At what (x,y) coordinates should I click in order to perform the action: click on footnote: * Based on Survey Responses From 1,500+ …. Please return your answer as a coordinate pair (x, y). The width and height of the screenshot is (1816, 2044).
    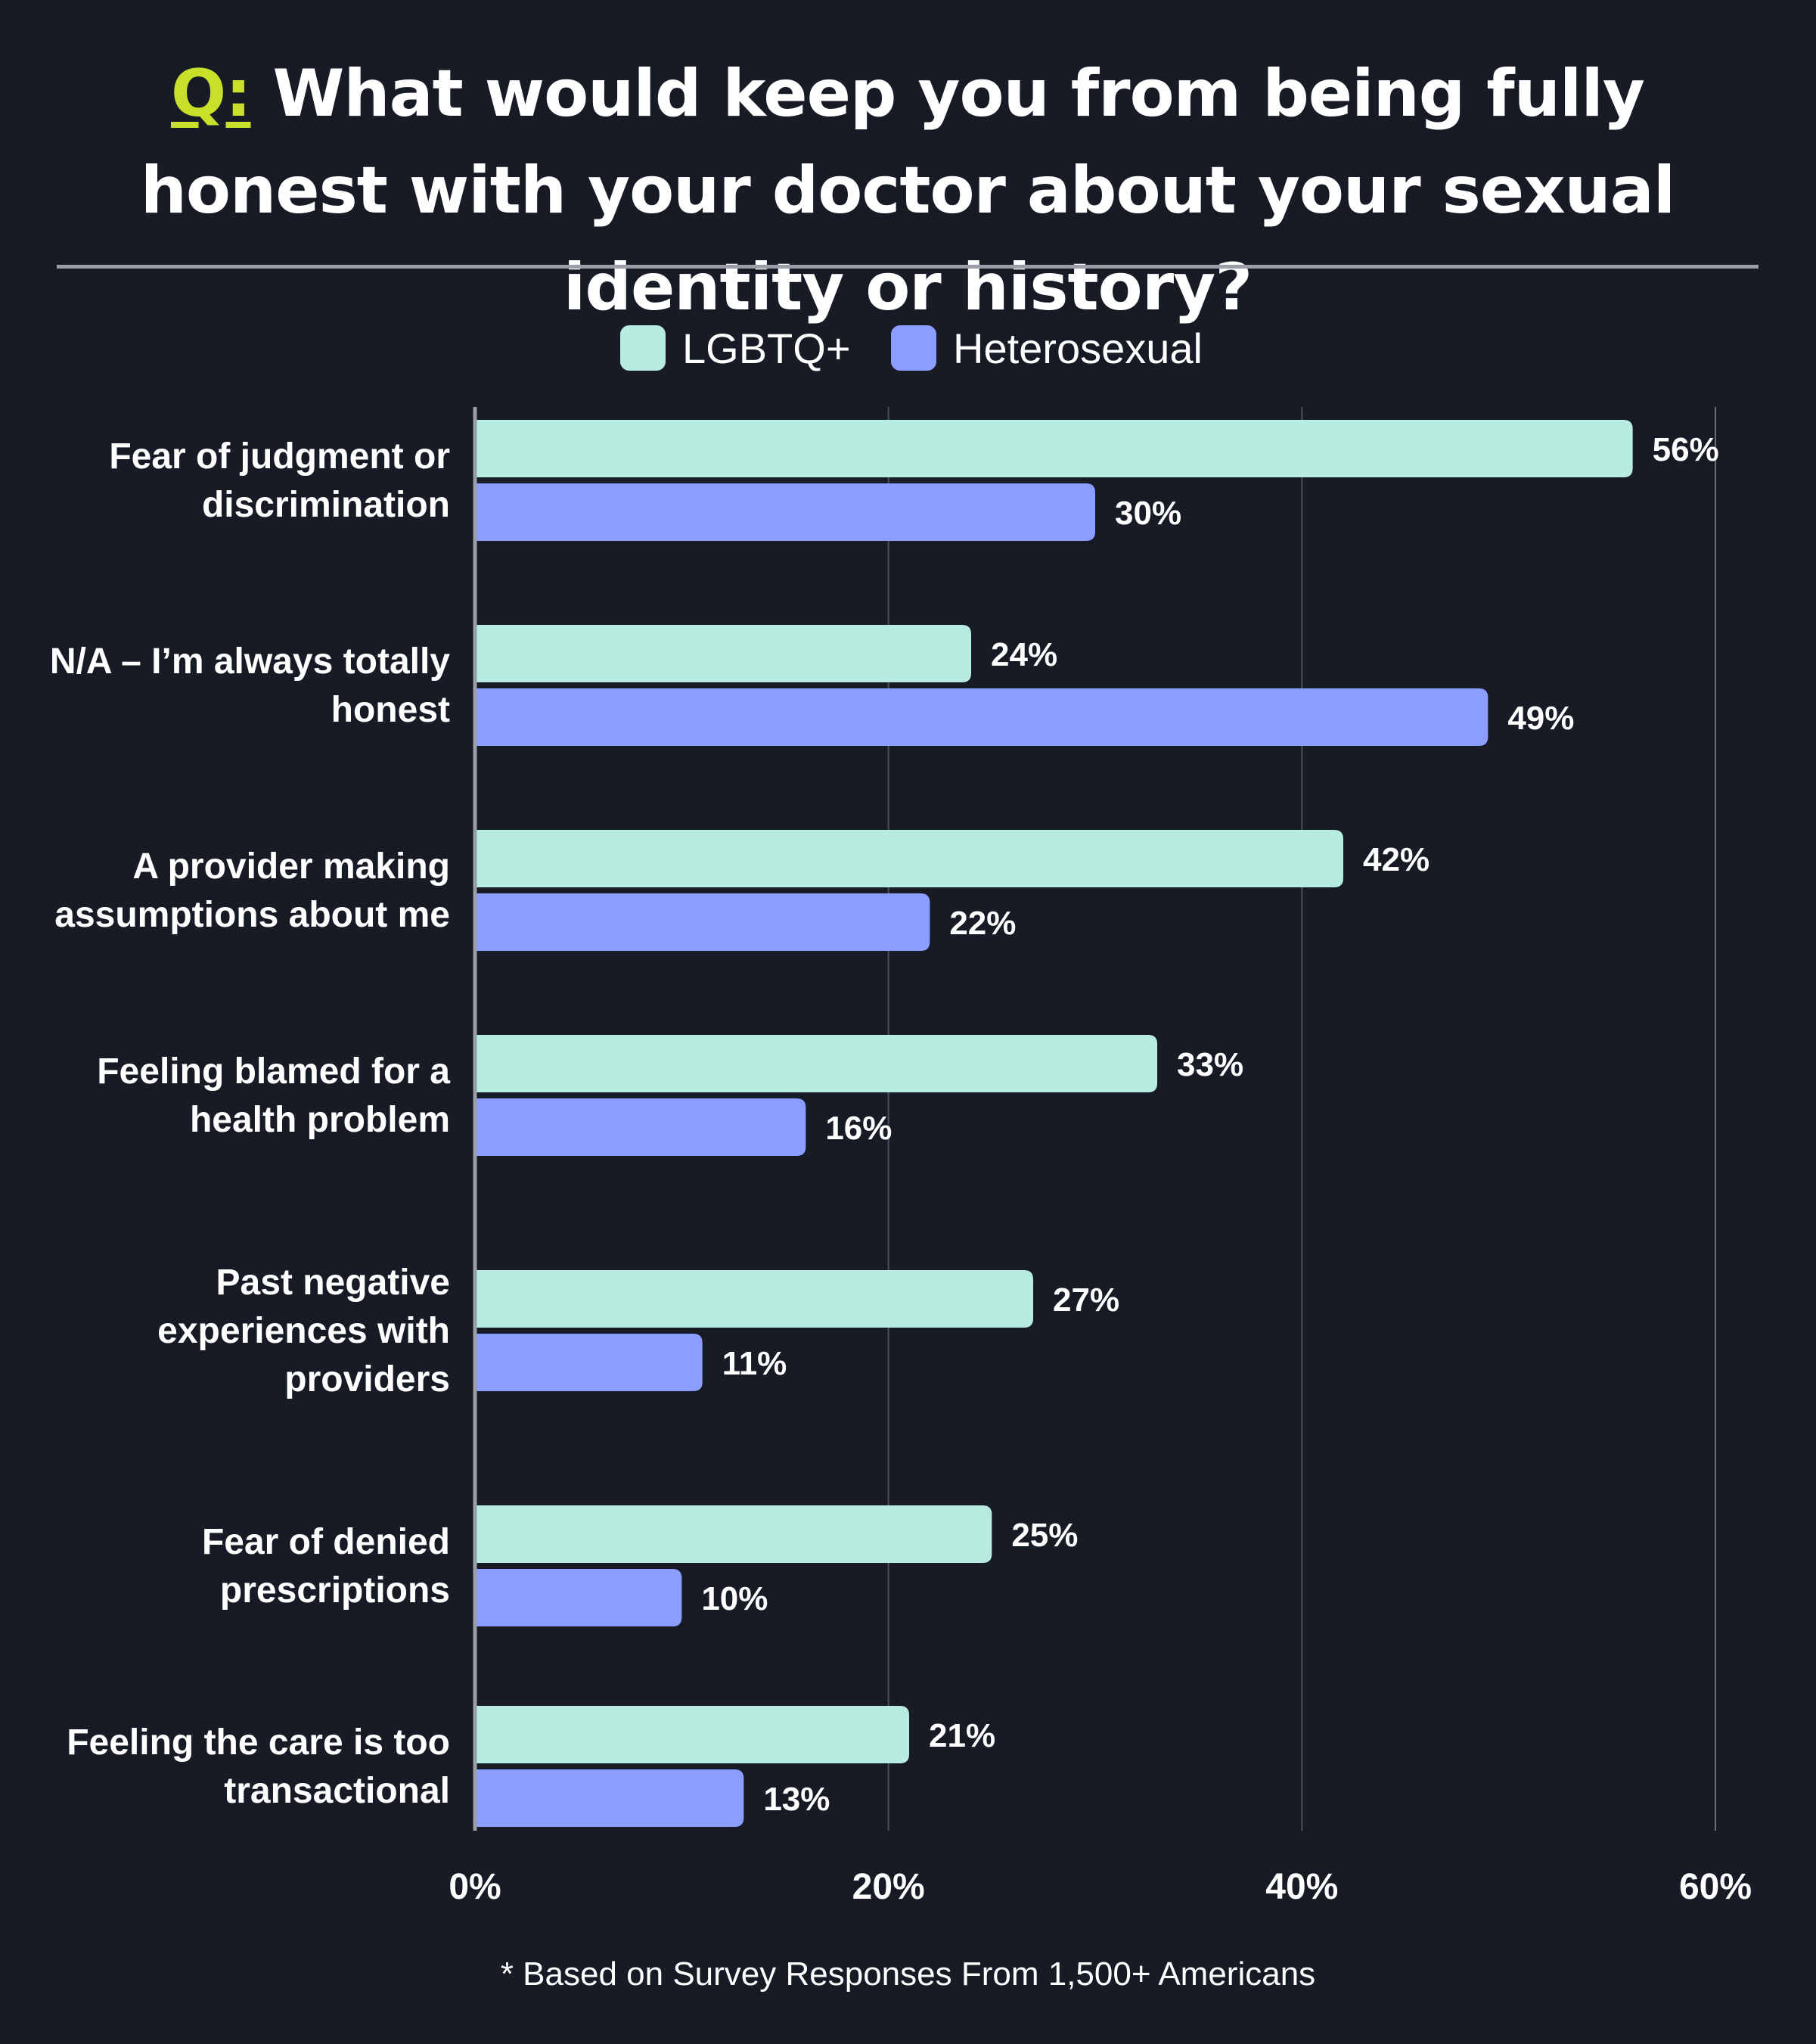
    Looking at the image, I should click on (908, 1974).